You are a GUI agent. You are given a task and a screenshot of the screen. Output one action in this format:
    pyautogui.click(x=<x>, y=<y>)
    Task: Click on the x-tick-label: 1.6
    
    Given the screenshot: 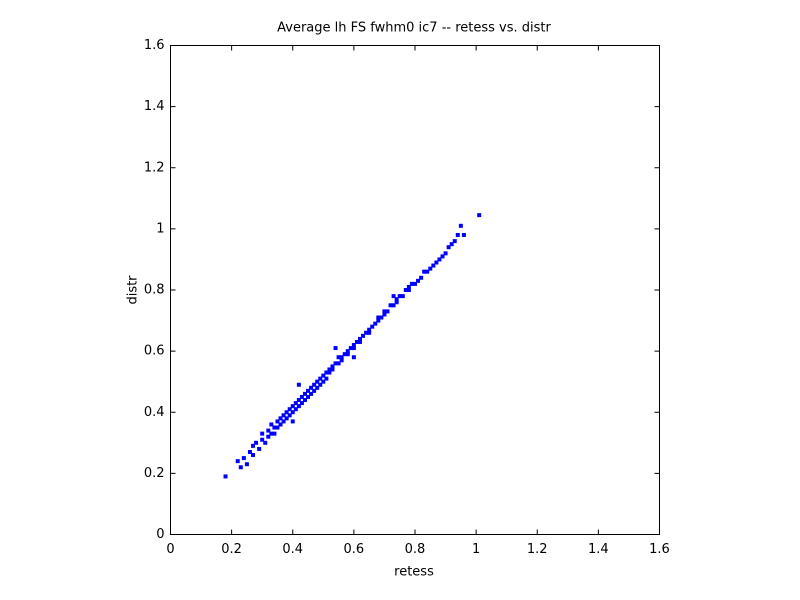 What is the action you would take?
    pyautogui.click(x=659, y=549)
    